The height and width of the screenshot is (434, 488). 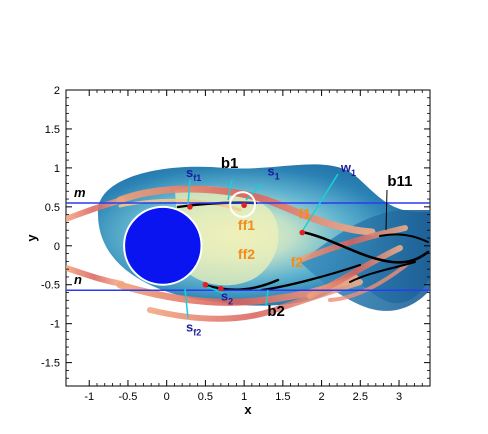 I want to click on streak-lower-inlet, so click(x=95, y=276).